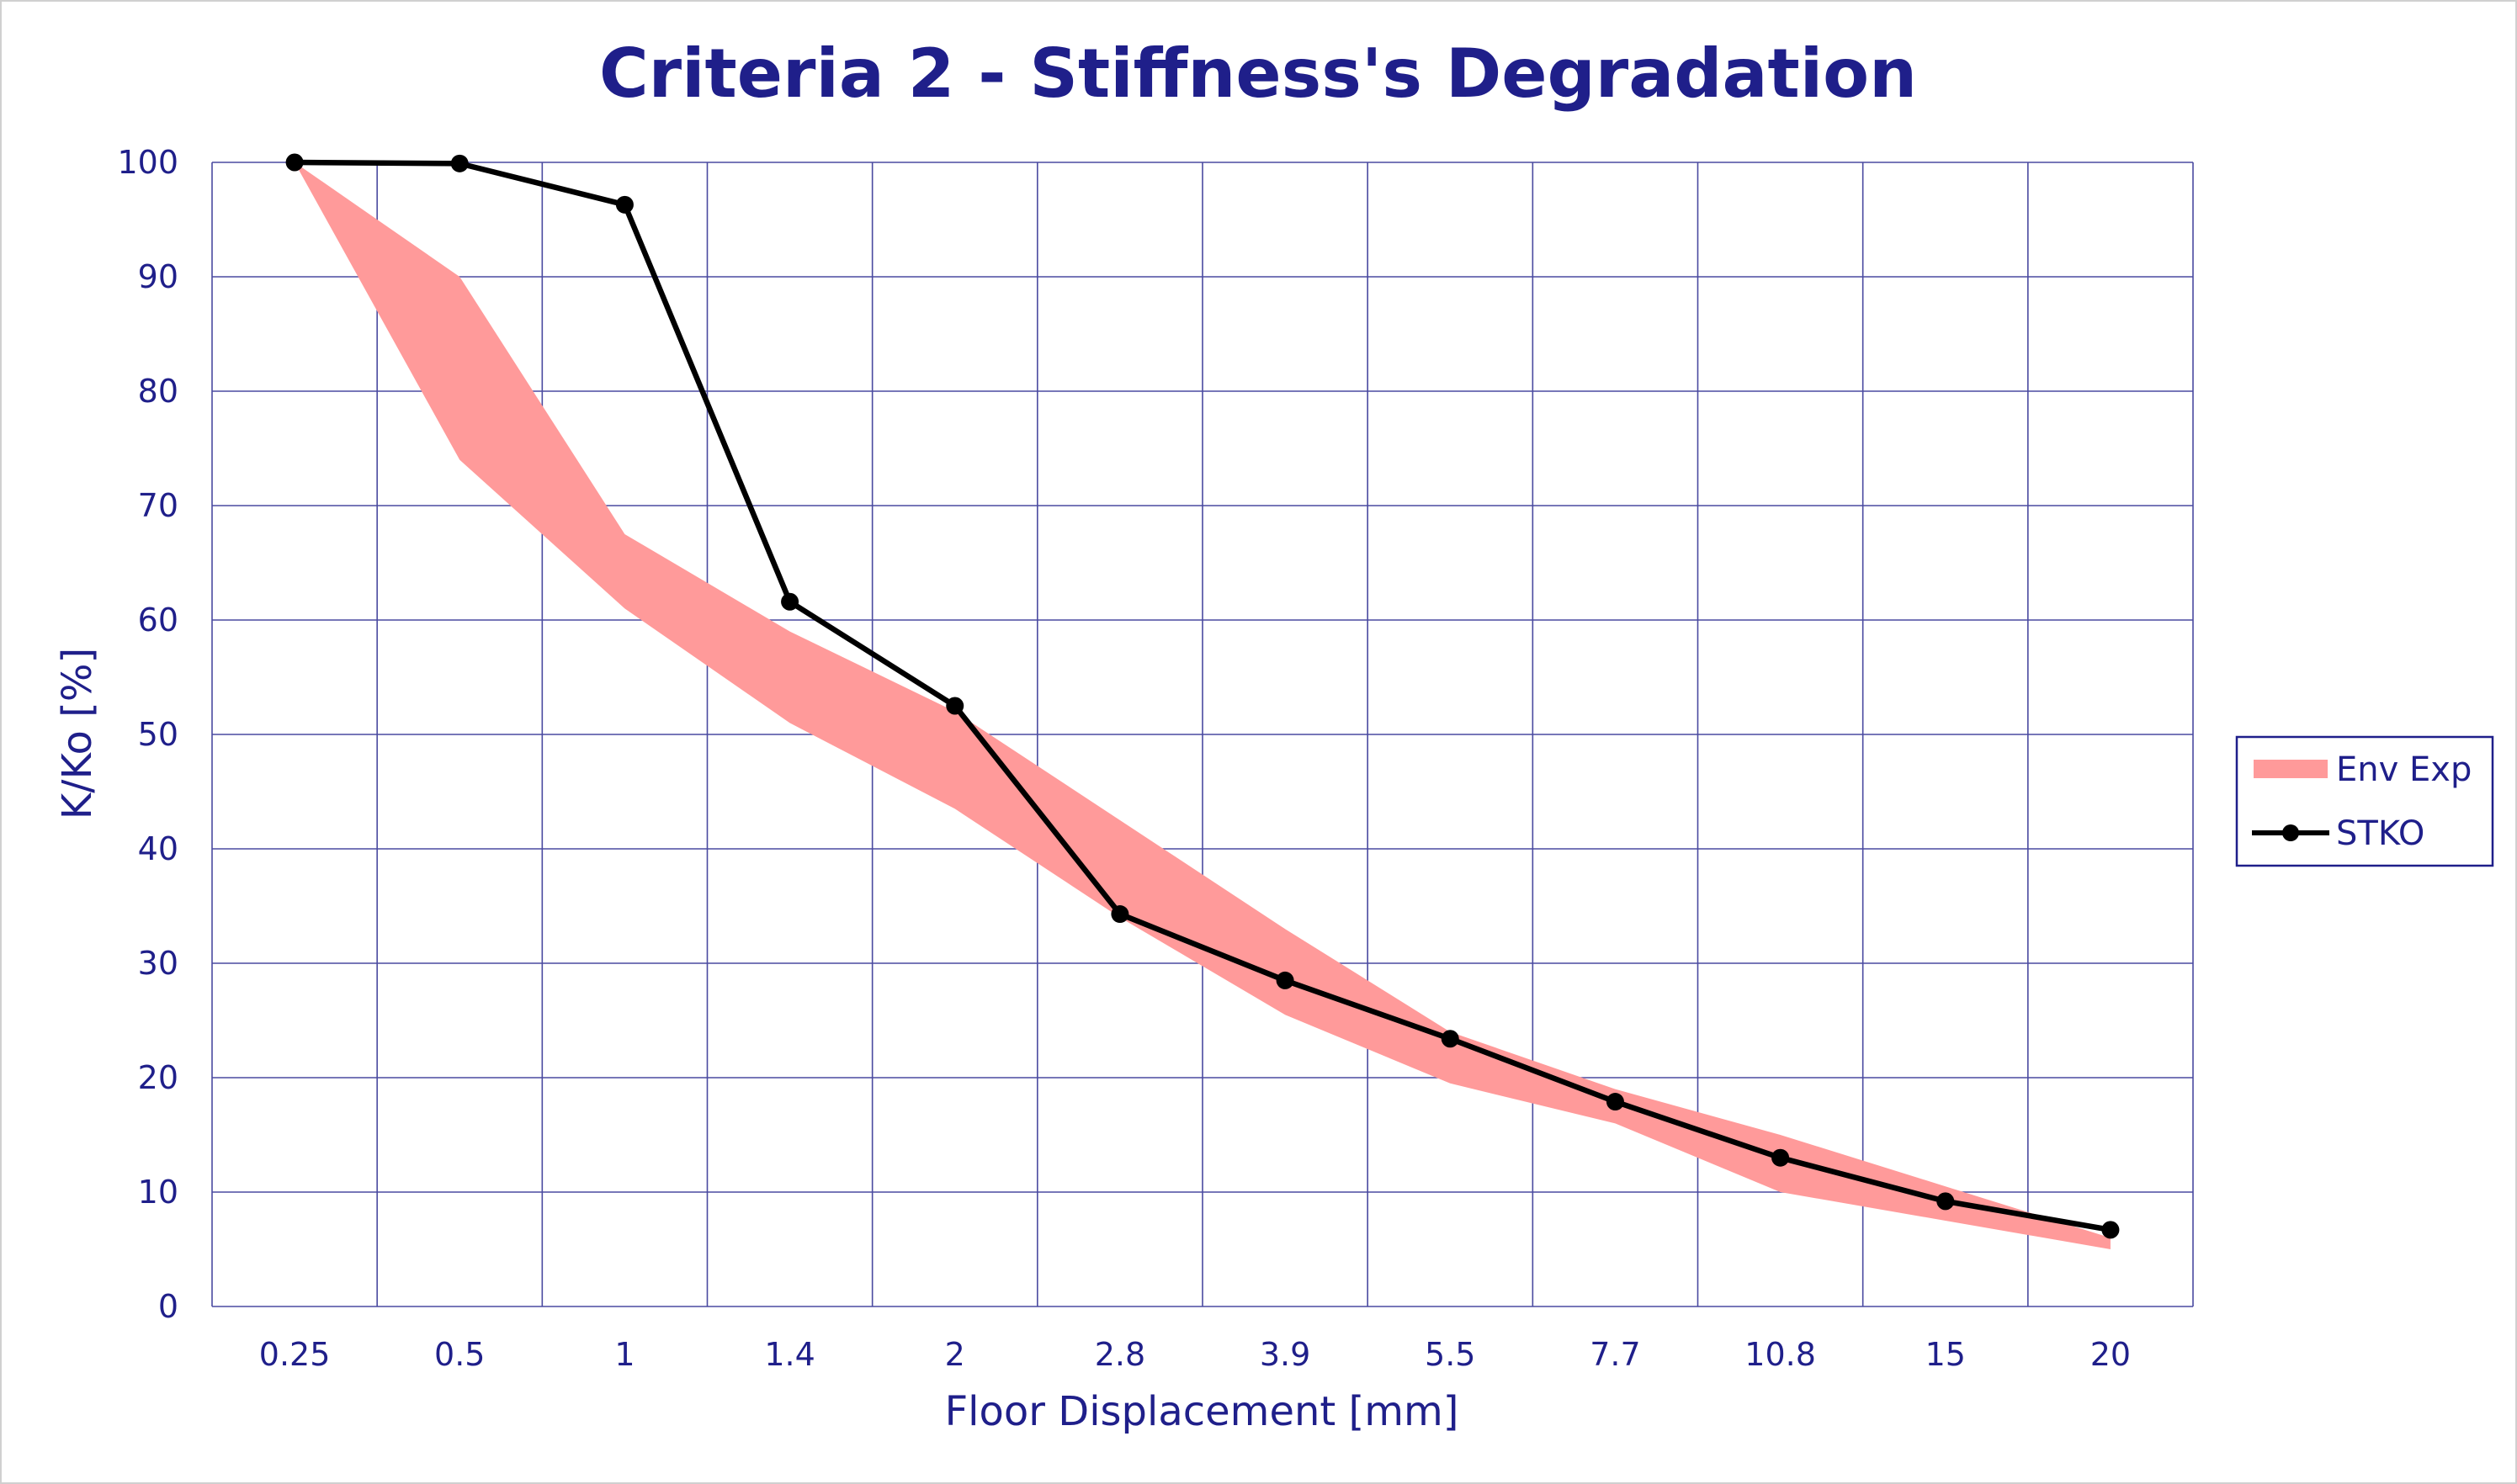 This screenshot has height=1484, width=2517. I want to click on x-axis-label: Floor Displacement [mm], so click(1202, 1411).